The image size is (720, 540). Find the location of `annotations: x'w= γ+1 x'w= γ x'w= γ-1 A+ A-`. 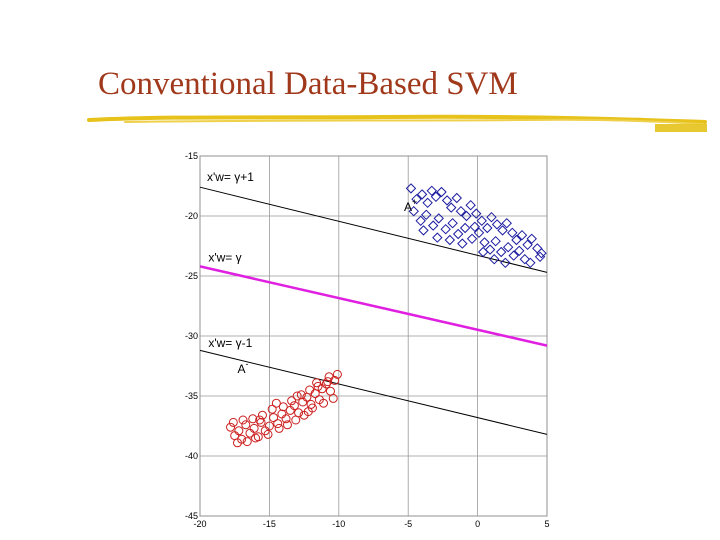

annotations: x'w= γ+1 x'w= γ x'w= γ-1 A+ A- is located at coordinates (312, 273).